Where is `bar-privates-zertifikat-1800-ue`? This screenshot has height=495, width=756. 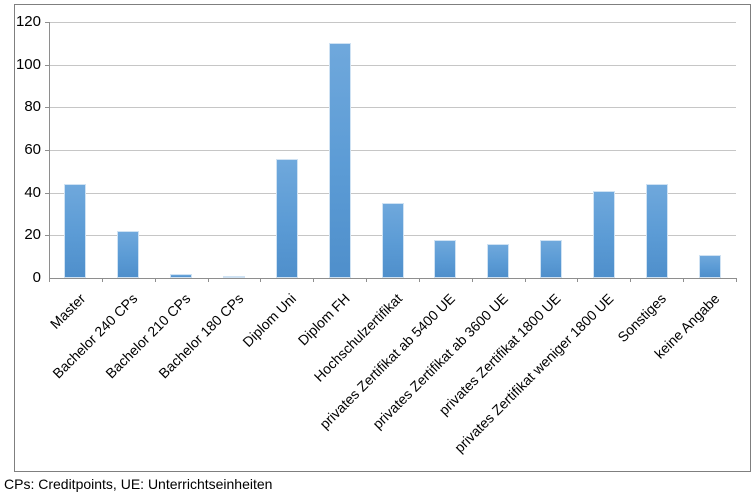 bar-privates-zertifikat-1800-ue is located at coordinates (551, 259).